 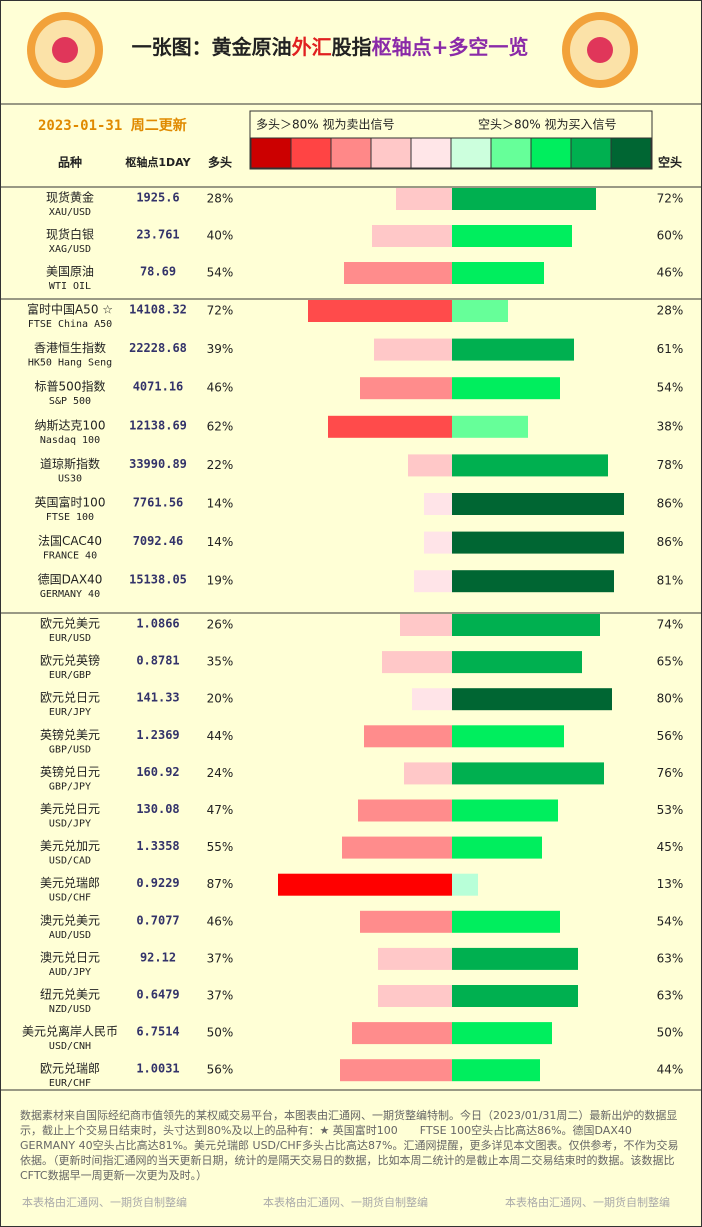 I want to click on short-label: 13%, so click(x=670, y=884).